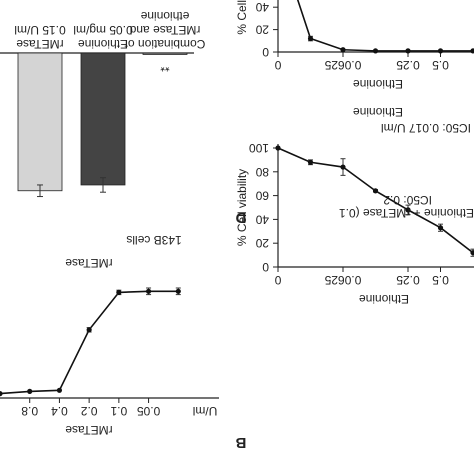  Describe the element at coordinates (89, 342) in the screenshot. I see `panel-a-series-line` at that location.